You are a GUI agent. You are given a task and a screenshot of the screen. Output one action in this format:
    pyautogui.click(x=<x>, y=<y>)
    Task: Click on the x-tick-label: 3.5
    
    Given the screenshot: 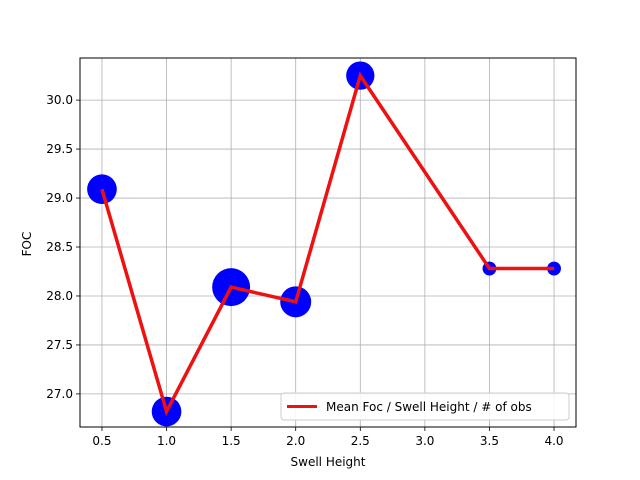 What is the action you would take?
    pyautogui.click(x=489, y=441)
    